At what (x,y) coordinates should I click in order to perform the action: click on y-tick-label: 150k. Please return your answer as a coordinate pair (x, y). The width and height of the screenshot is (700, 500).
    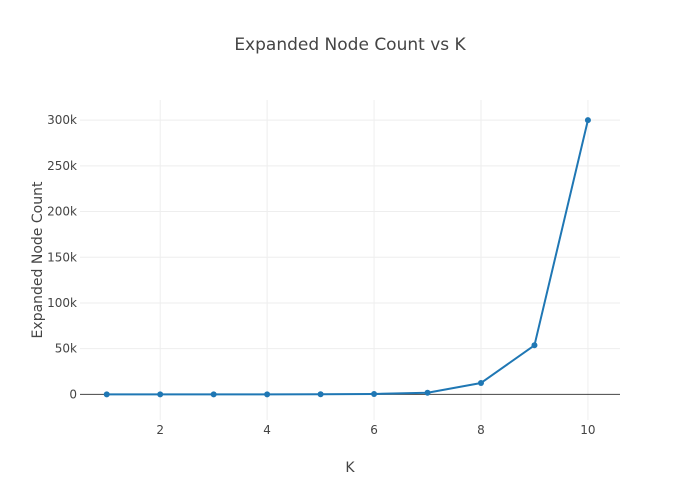
    Looking at the image, I should click on (62, 257).